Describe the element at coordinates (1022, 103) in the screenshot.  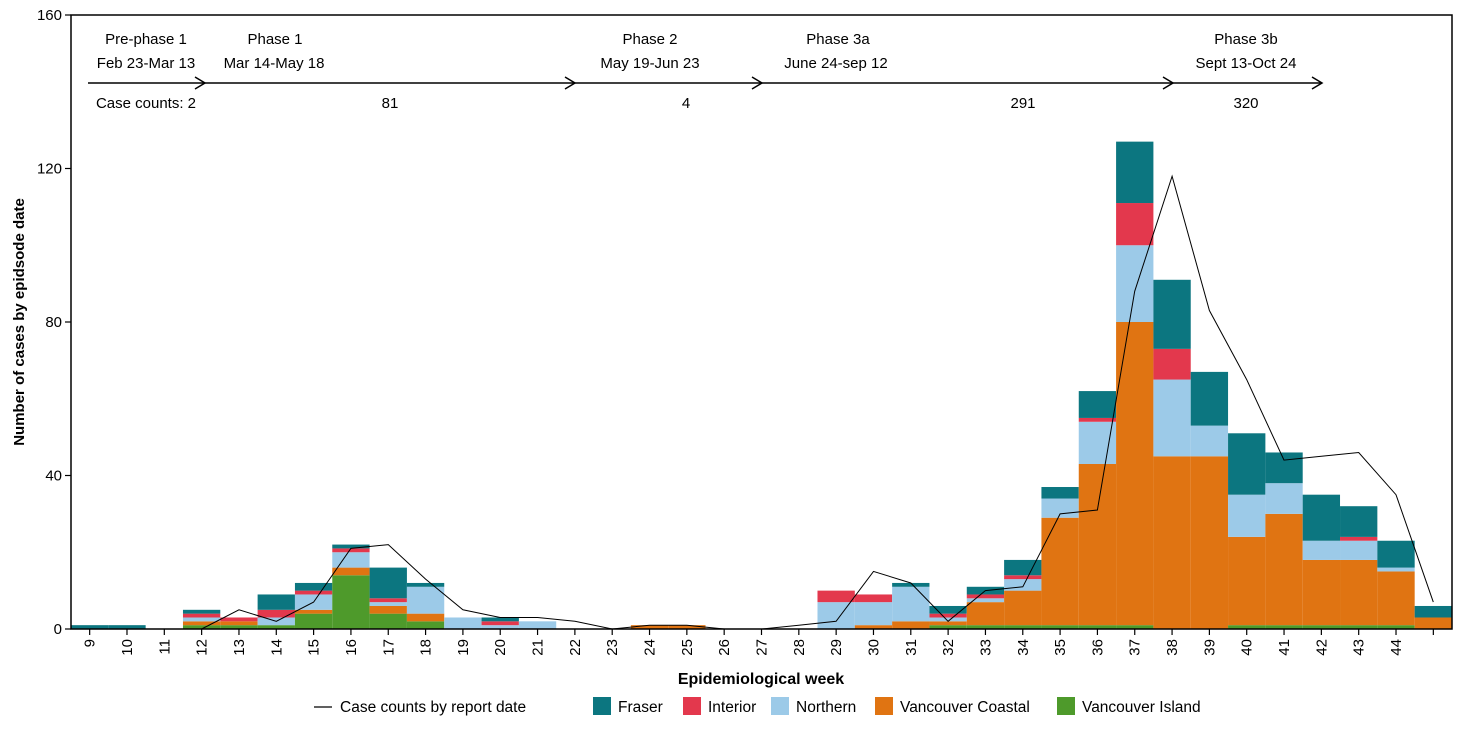
I see `phase-case-count: 291` at that location.